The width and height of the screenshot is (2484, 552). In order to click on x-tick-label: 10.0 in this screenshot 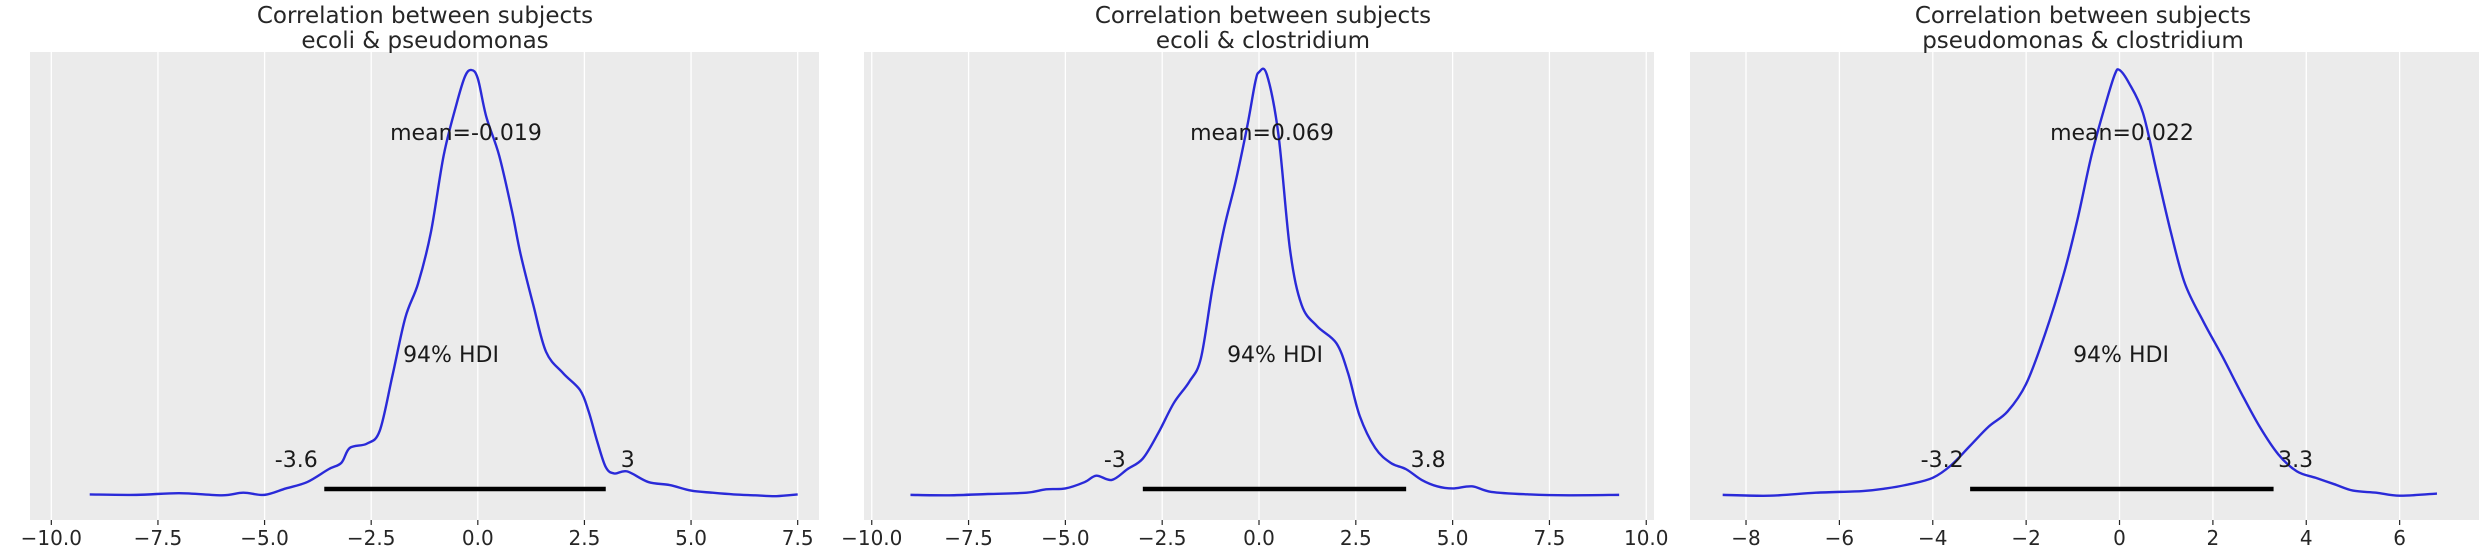, I will do `click(1646, 538)`.